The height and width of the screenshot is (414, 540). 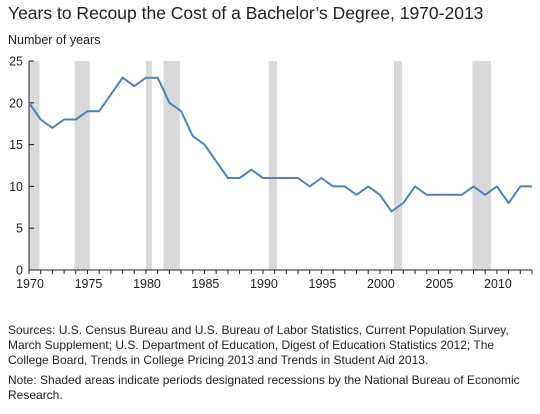 I want to click on x-tick-label-1970: 1970, so click(x=30, y=284).